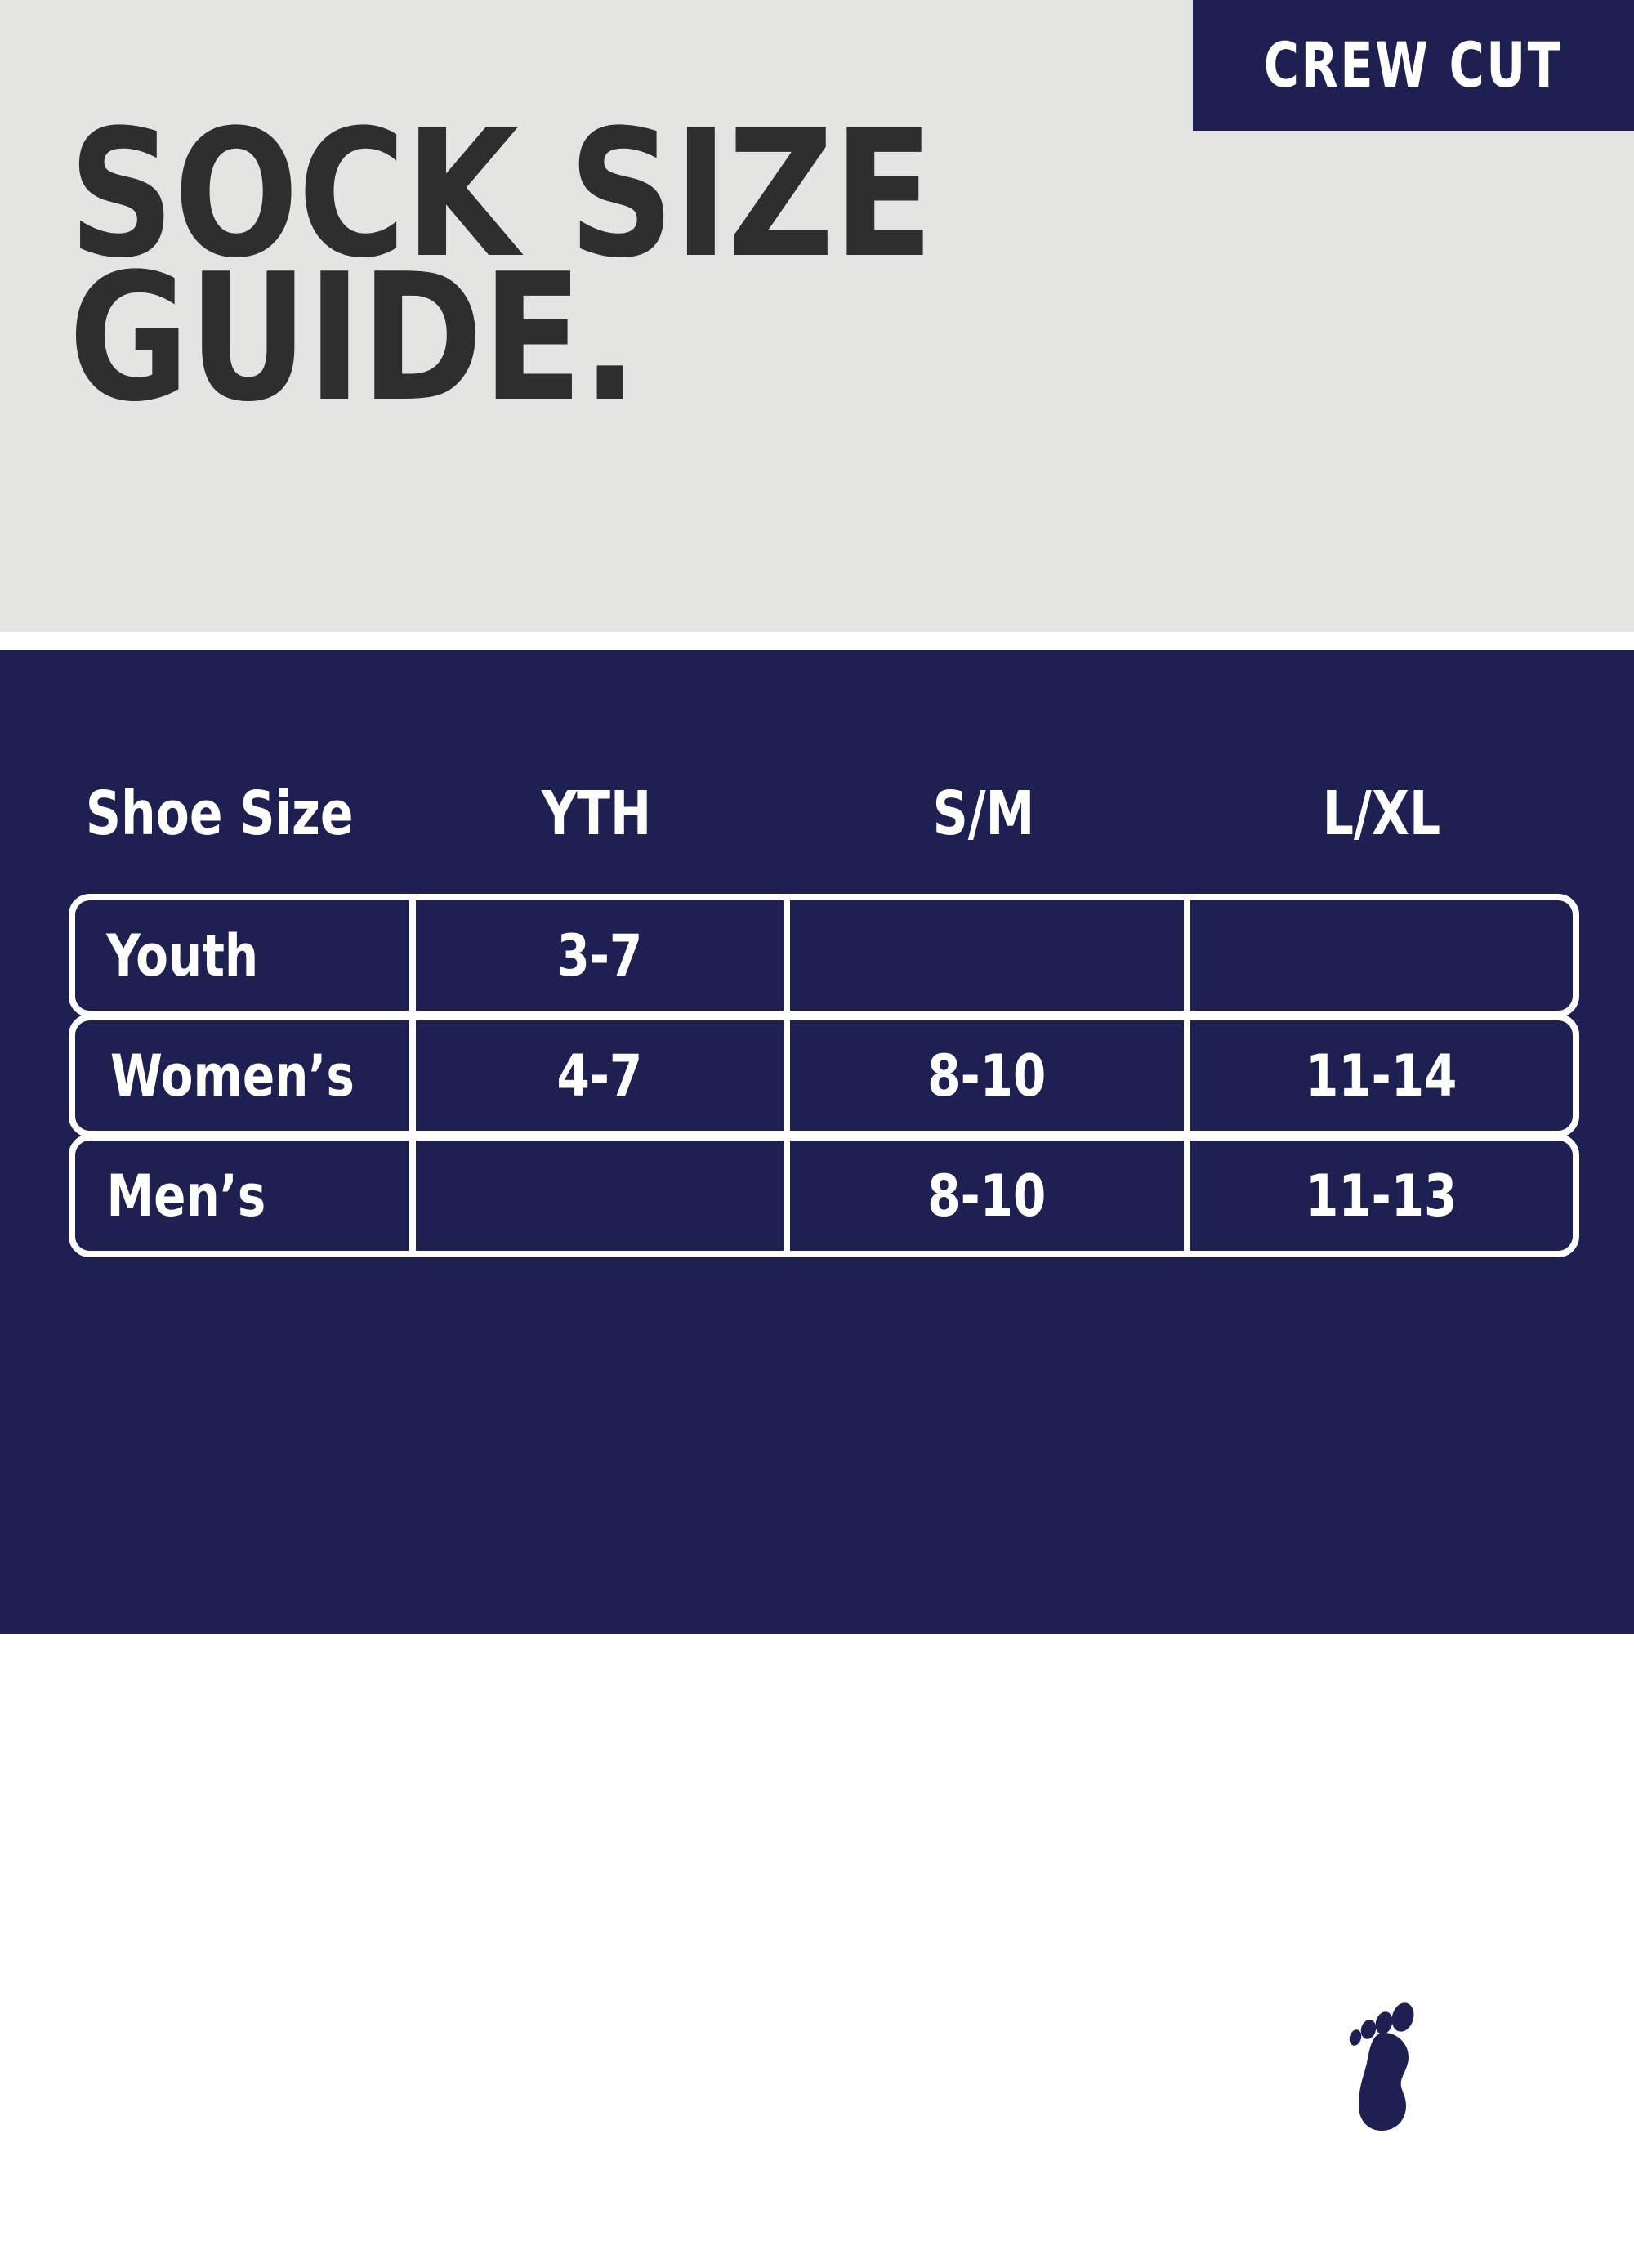  I want to click on column-header-sm: S/M, so click(983, 814).